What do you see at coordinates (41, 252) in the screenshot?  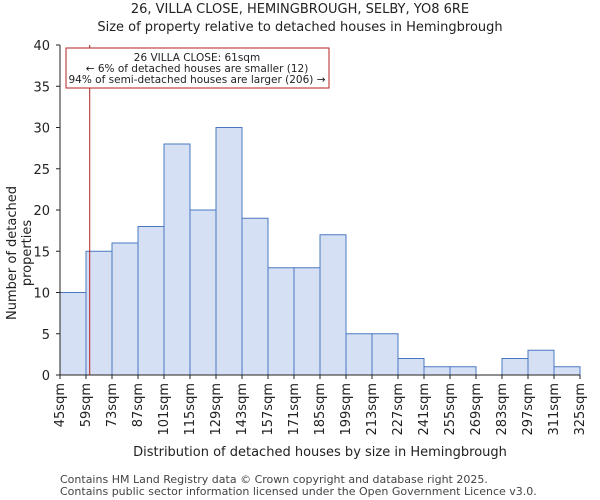 I see `y-tick-label: 15` at bounding box center [41, 252].